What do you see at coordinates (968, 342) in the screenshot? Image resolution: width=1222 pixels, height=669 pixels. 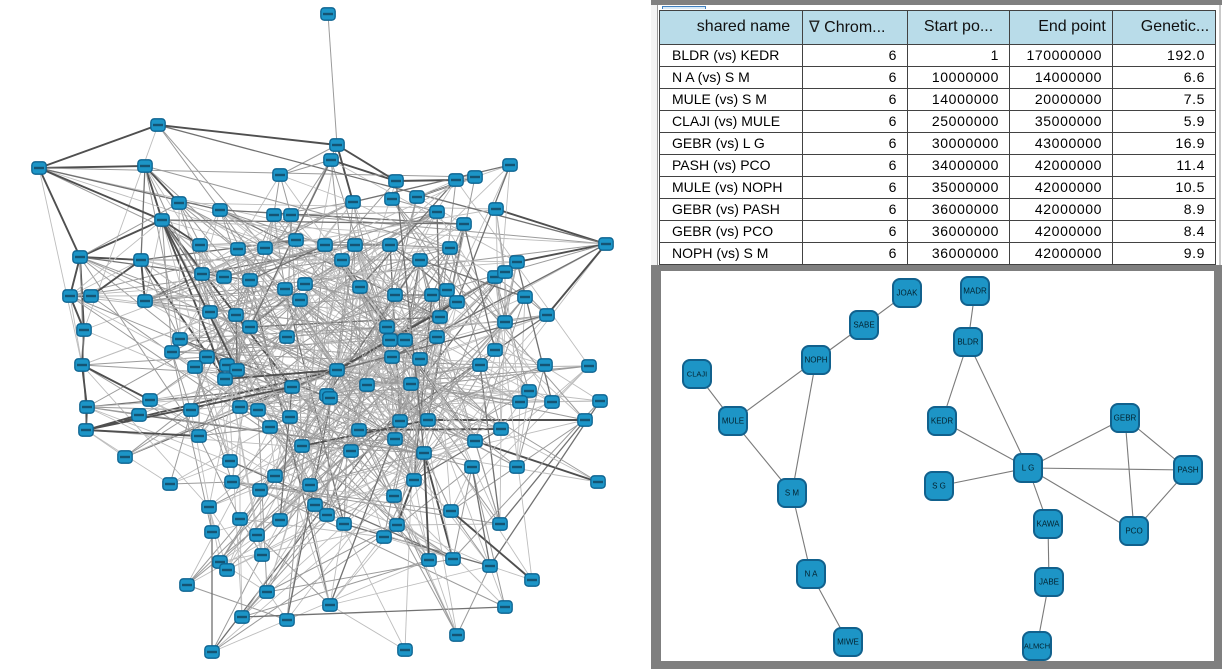 I see `svg-text: BLDR` at bounding box center [968, 342].